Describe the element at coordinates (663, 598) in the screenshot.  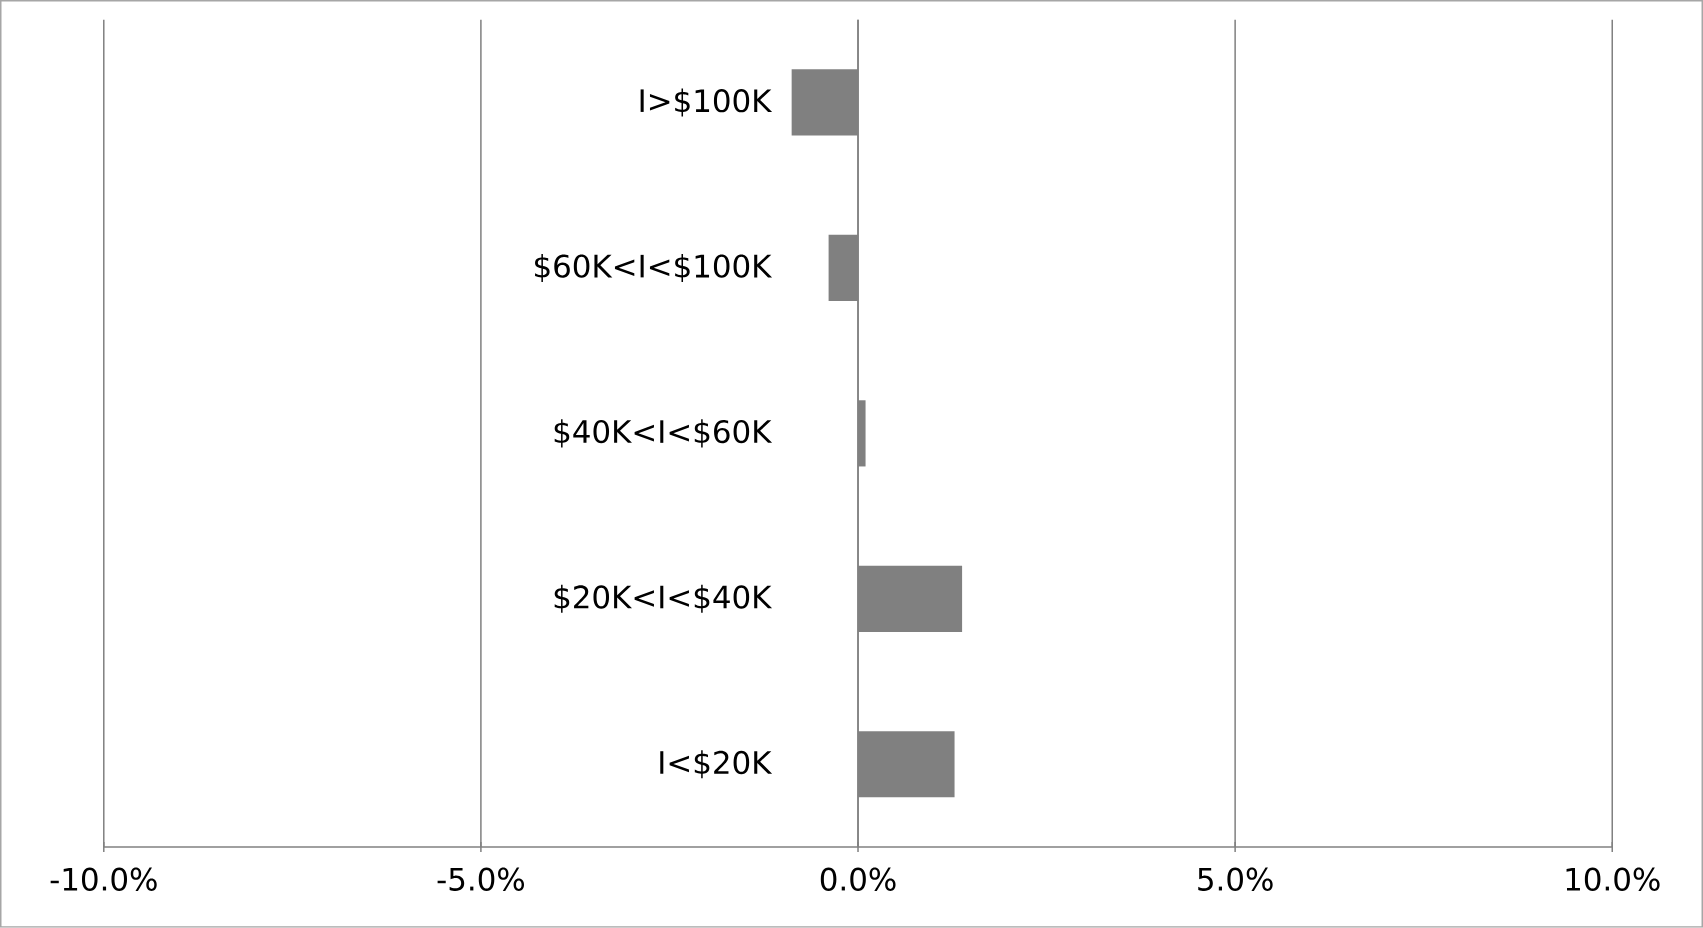
I see `y-tick-label: $20K<I<$40K` at that location.